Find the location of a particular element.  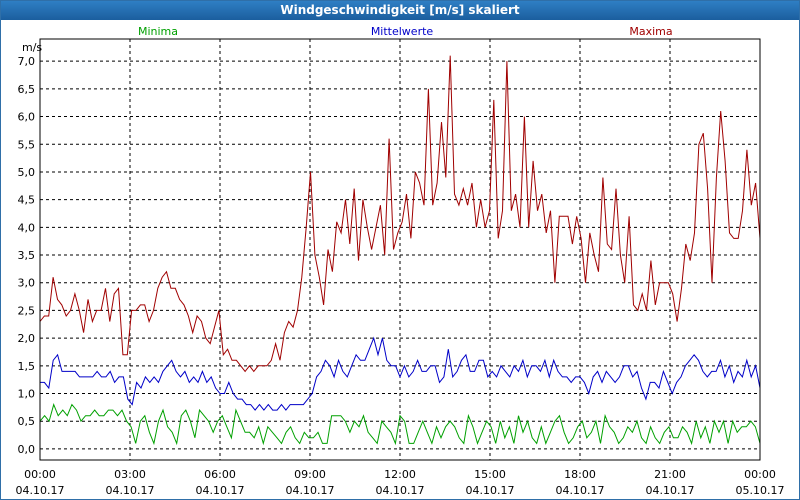

y-tick-label: 1,0 is located at coordinates (27, 394).